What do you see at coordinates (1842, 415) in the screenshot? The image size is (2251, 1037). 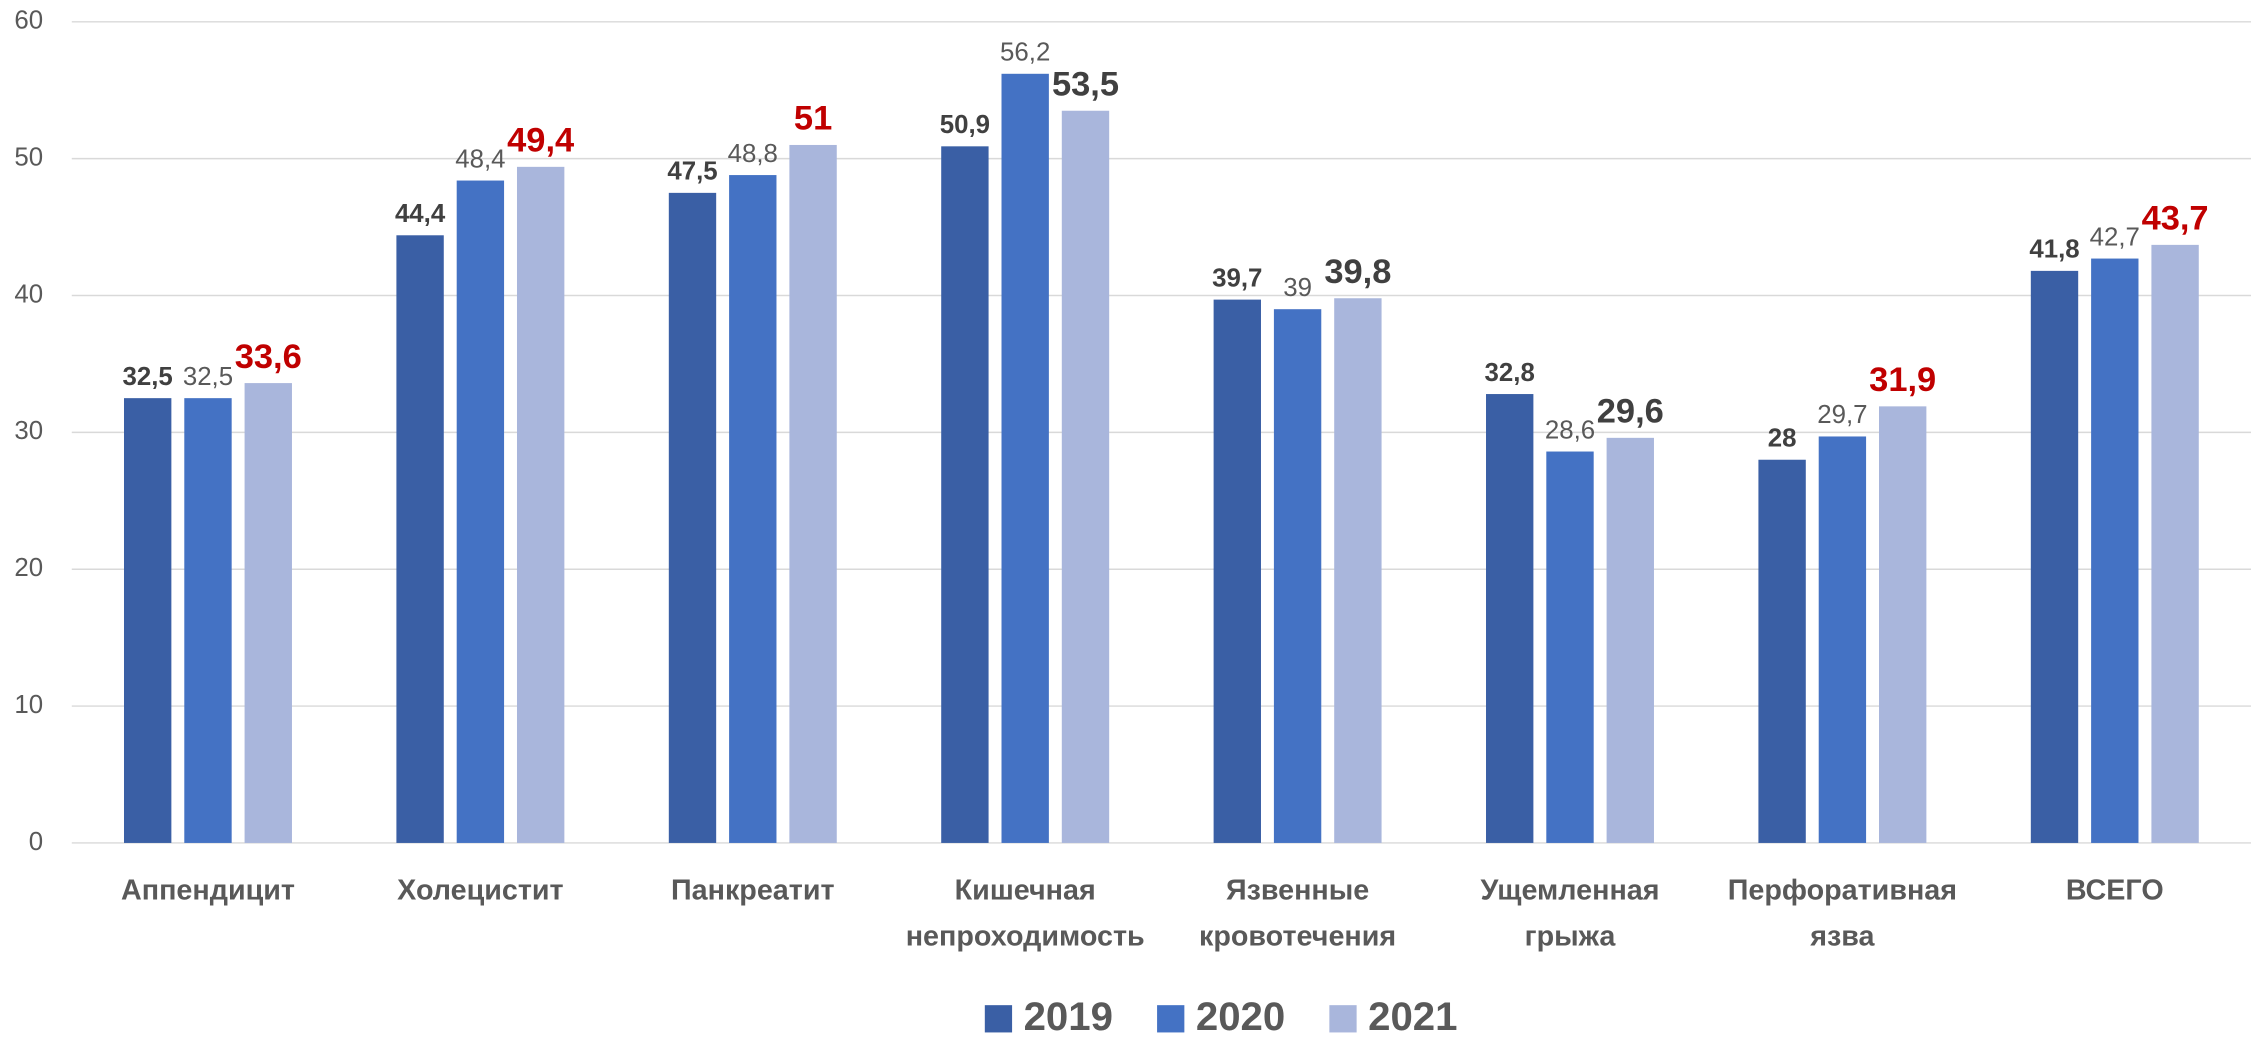 I see `data-label: 29,7` at bounding box center [1842, 415].